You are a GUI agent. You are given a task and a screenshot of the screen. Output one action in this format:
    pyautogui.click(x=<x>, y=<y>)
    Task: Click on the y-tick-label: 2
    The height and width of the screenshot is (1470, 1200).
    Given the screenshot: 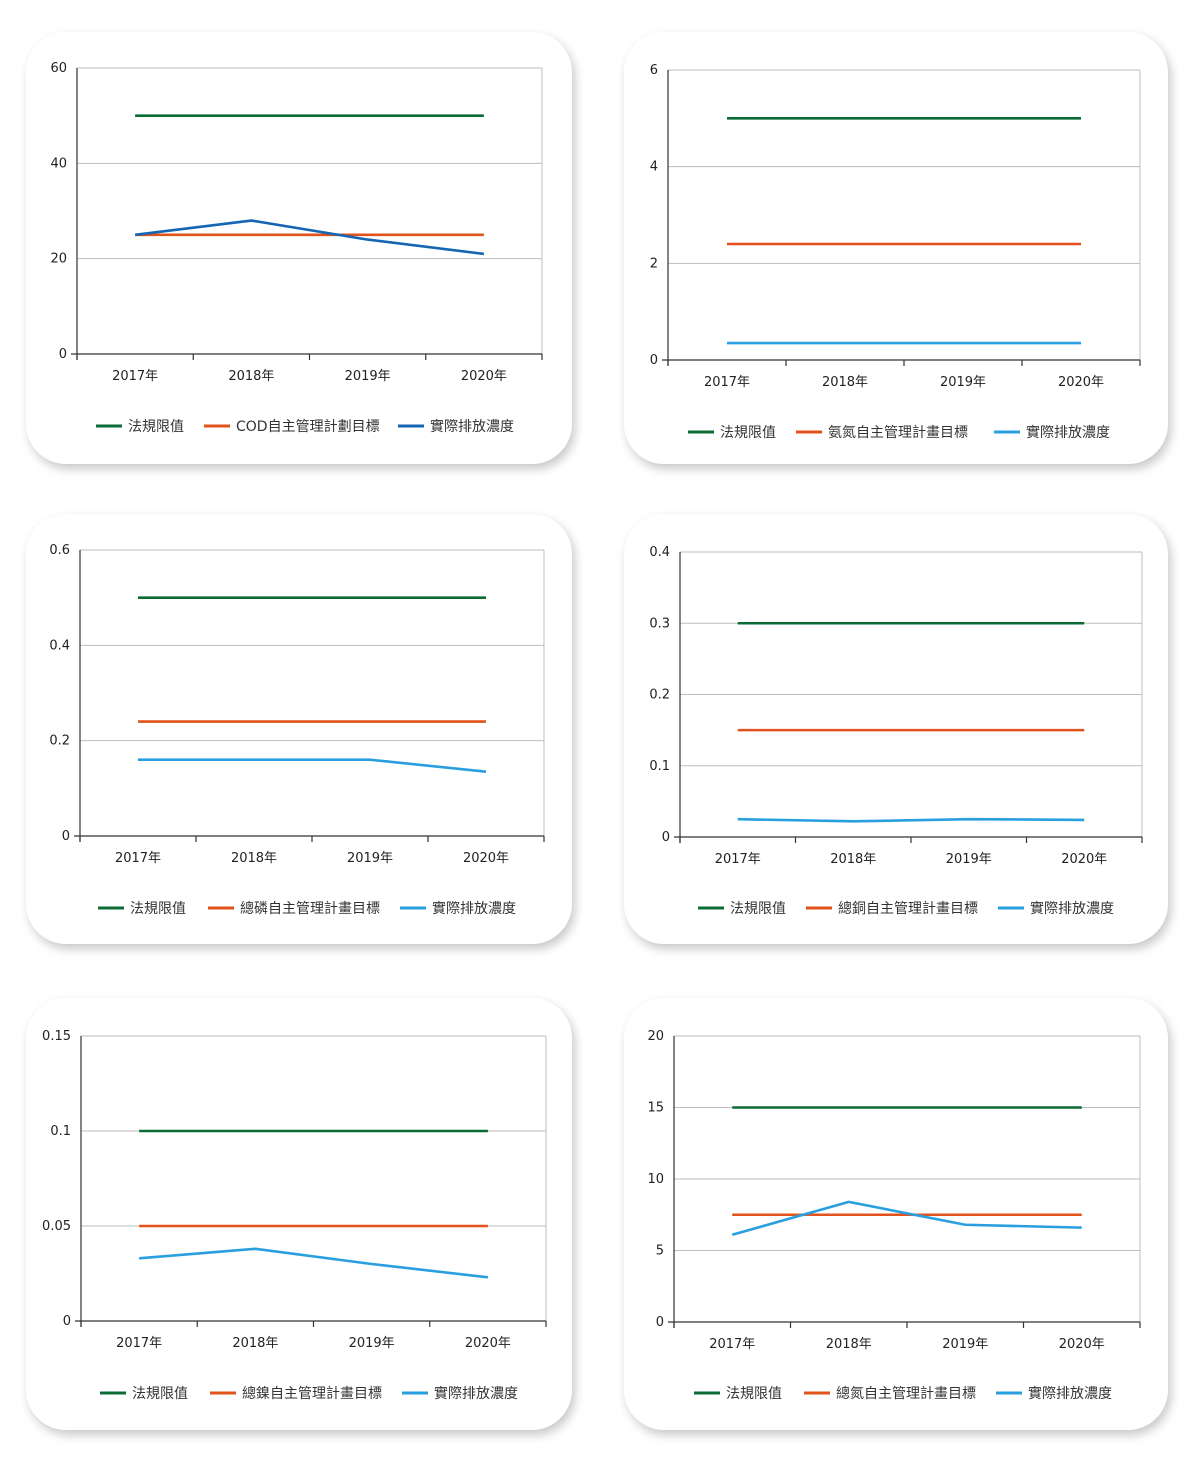 What is the action you would take?
    pyautogui.click(x=654, y=263)
    